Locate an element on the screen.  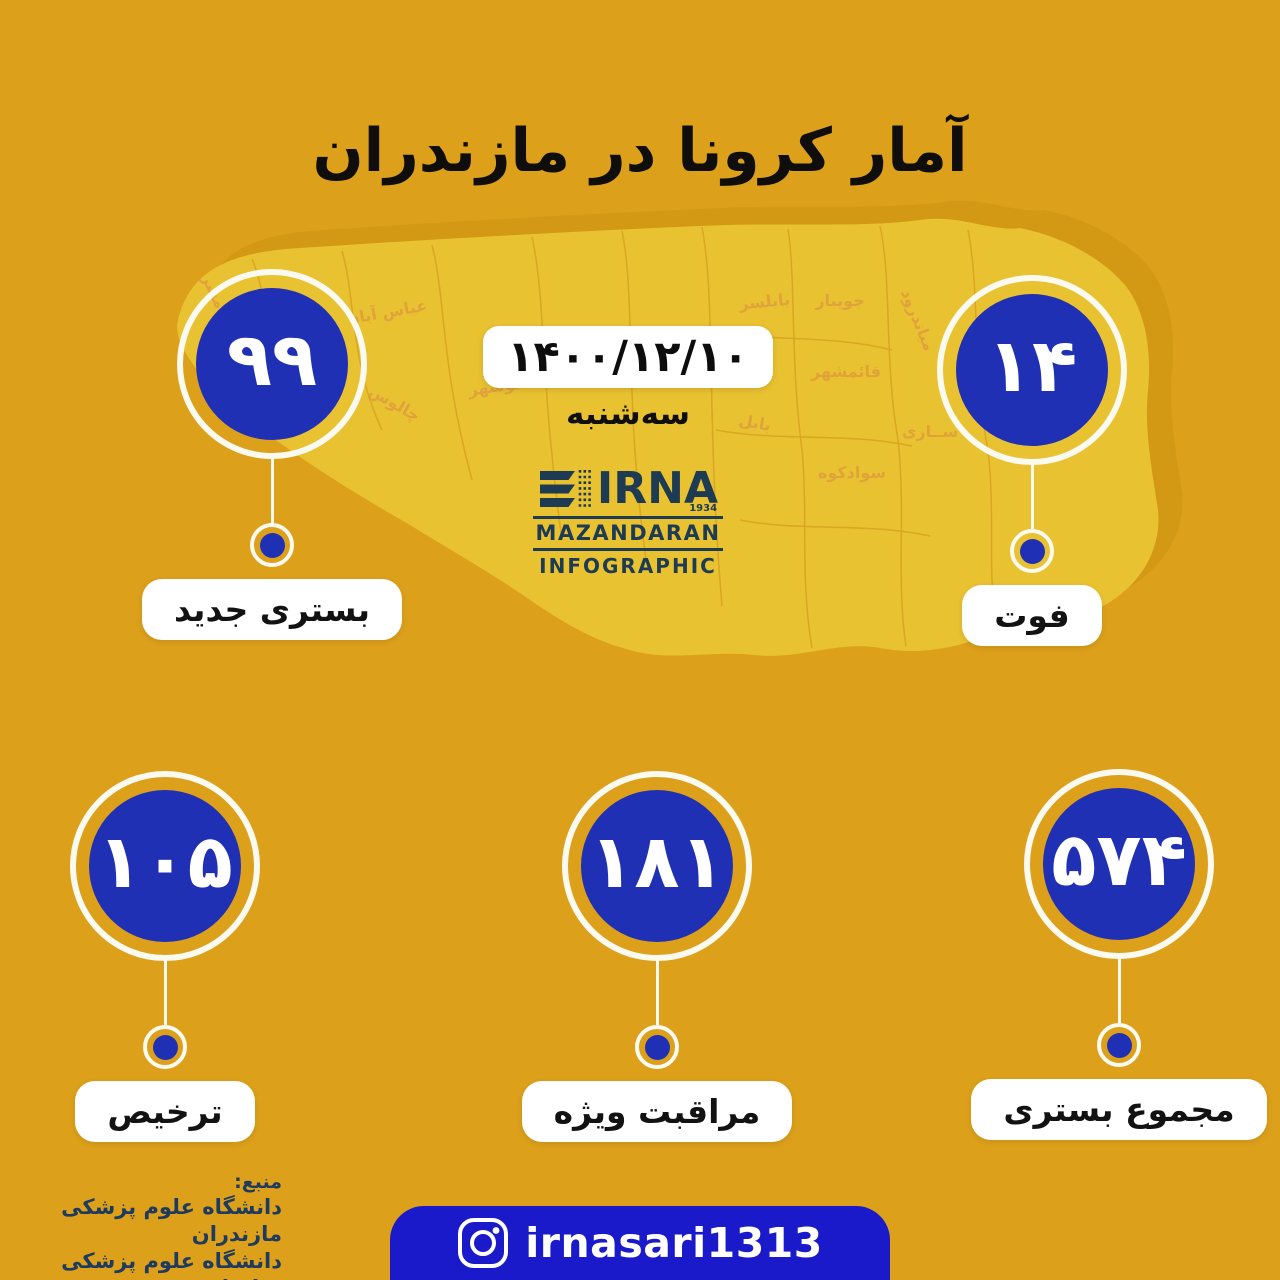
stat-new-hospitalized: ۹۹ بستری جدید is located at coordinates (272, 454).